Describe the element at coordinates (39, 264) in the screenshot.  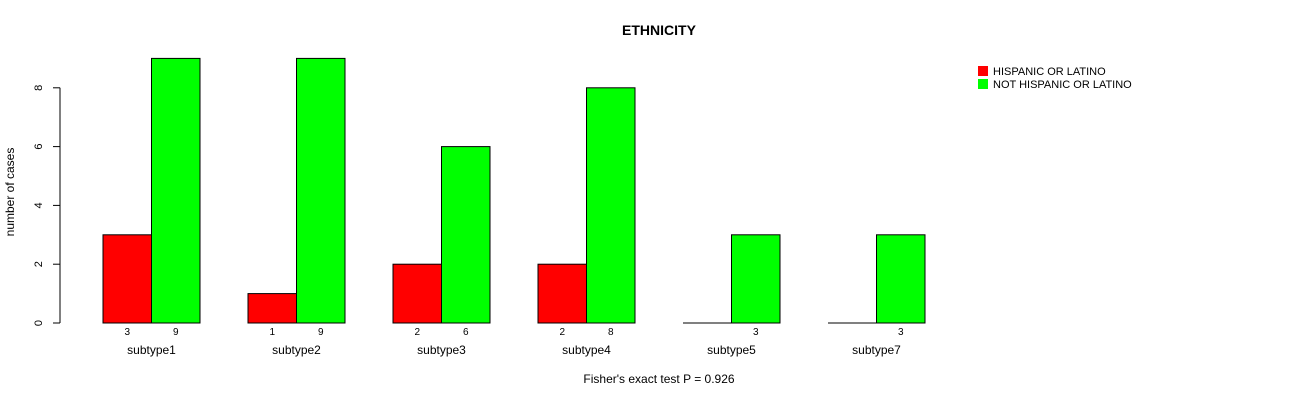
I see `y-tick-label: 2` at that location.